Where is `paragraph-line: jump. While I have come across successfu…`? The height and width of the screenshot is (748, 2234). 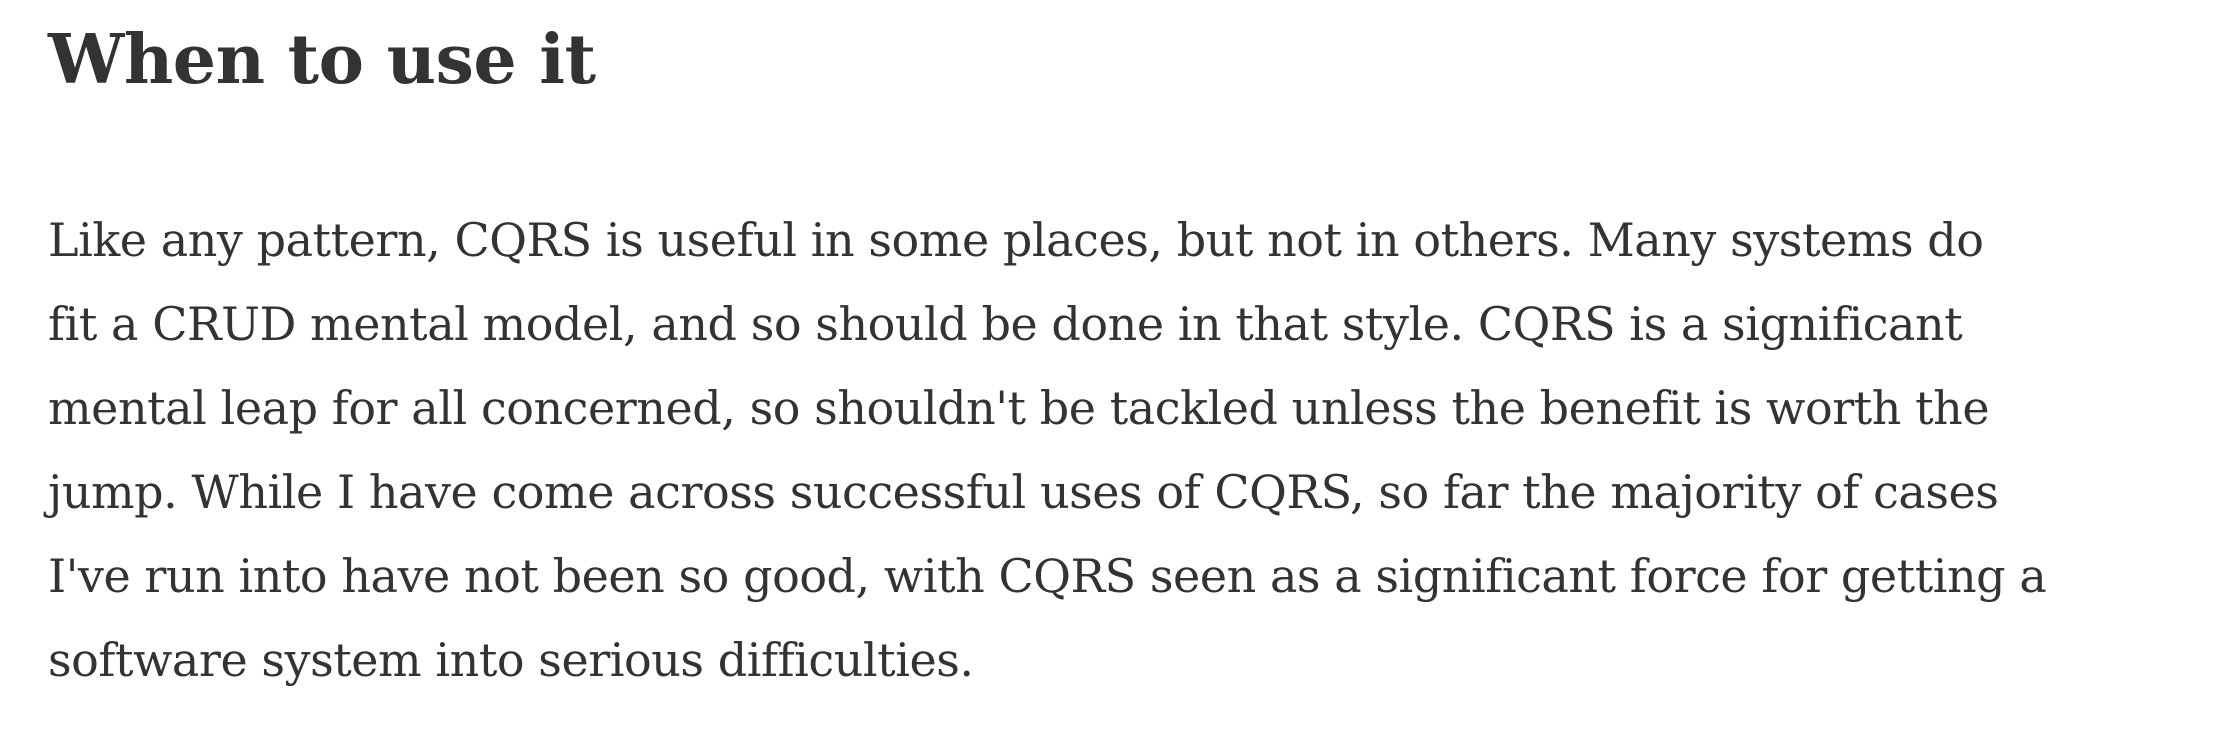 paragraph-line: jump. While I have come across successfu… is located at coordinates (1023, 492).